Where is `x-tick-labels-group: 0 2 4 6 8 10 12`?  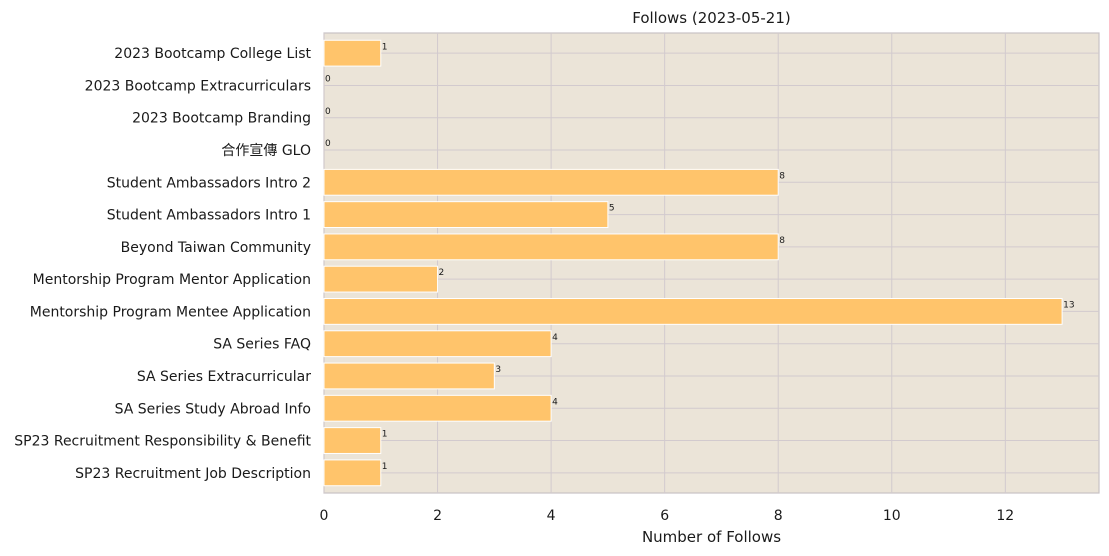 x-tick-labels-group: 0 2 4 6 8 10 12 is located at coordinates (667, 516).